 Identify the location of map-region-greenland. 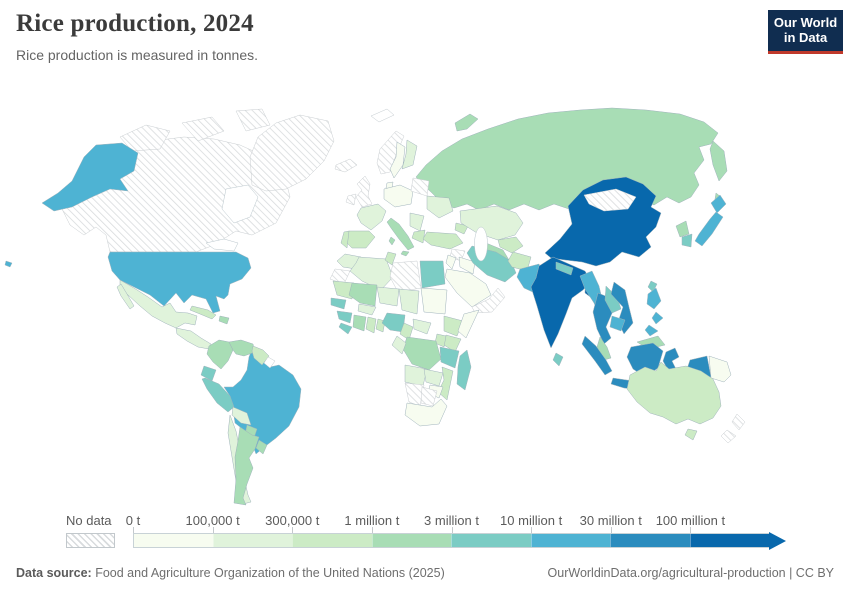
(292, 153).